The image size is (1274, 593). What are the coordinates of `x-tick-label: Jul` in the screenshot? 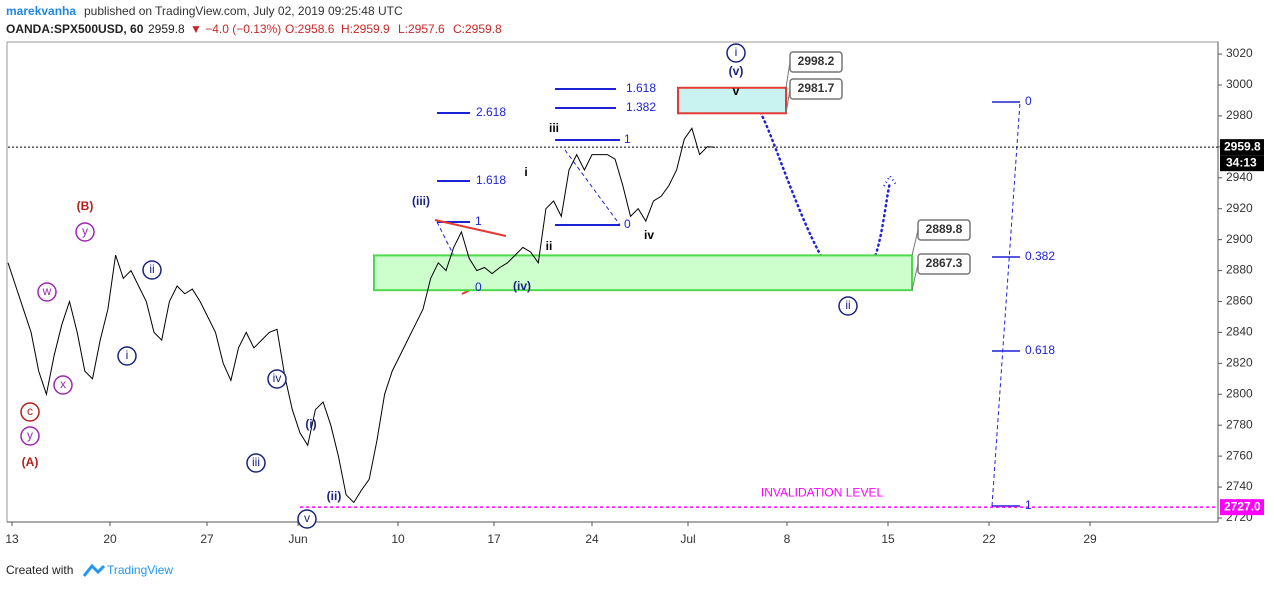 It's located at (687, 539).